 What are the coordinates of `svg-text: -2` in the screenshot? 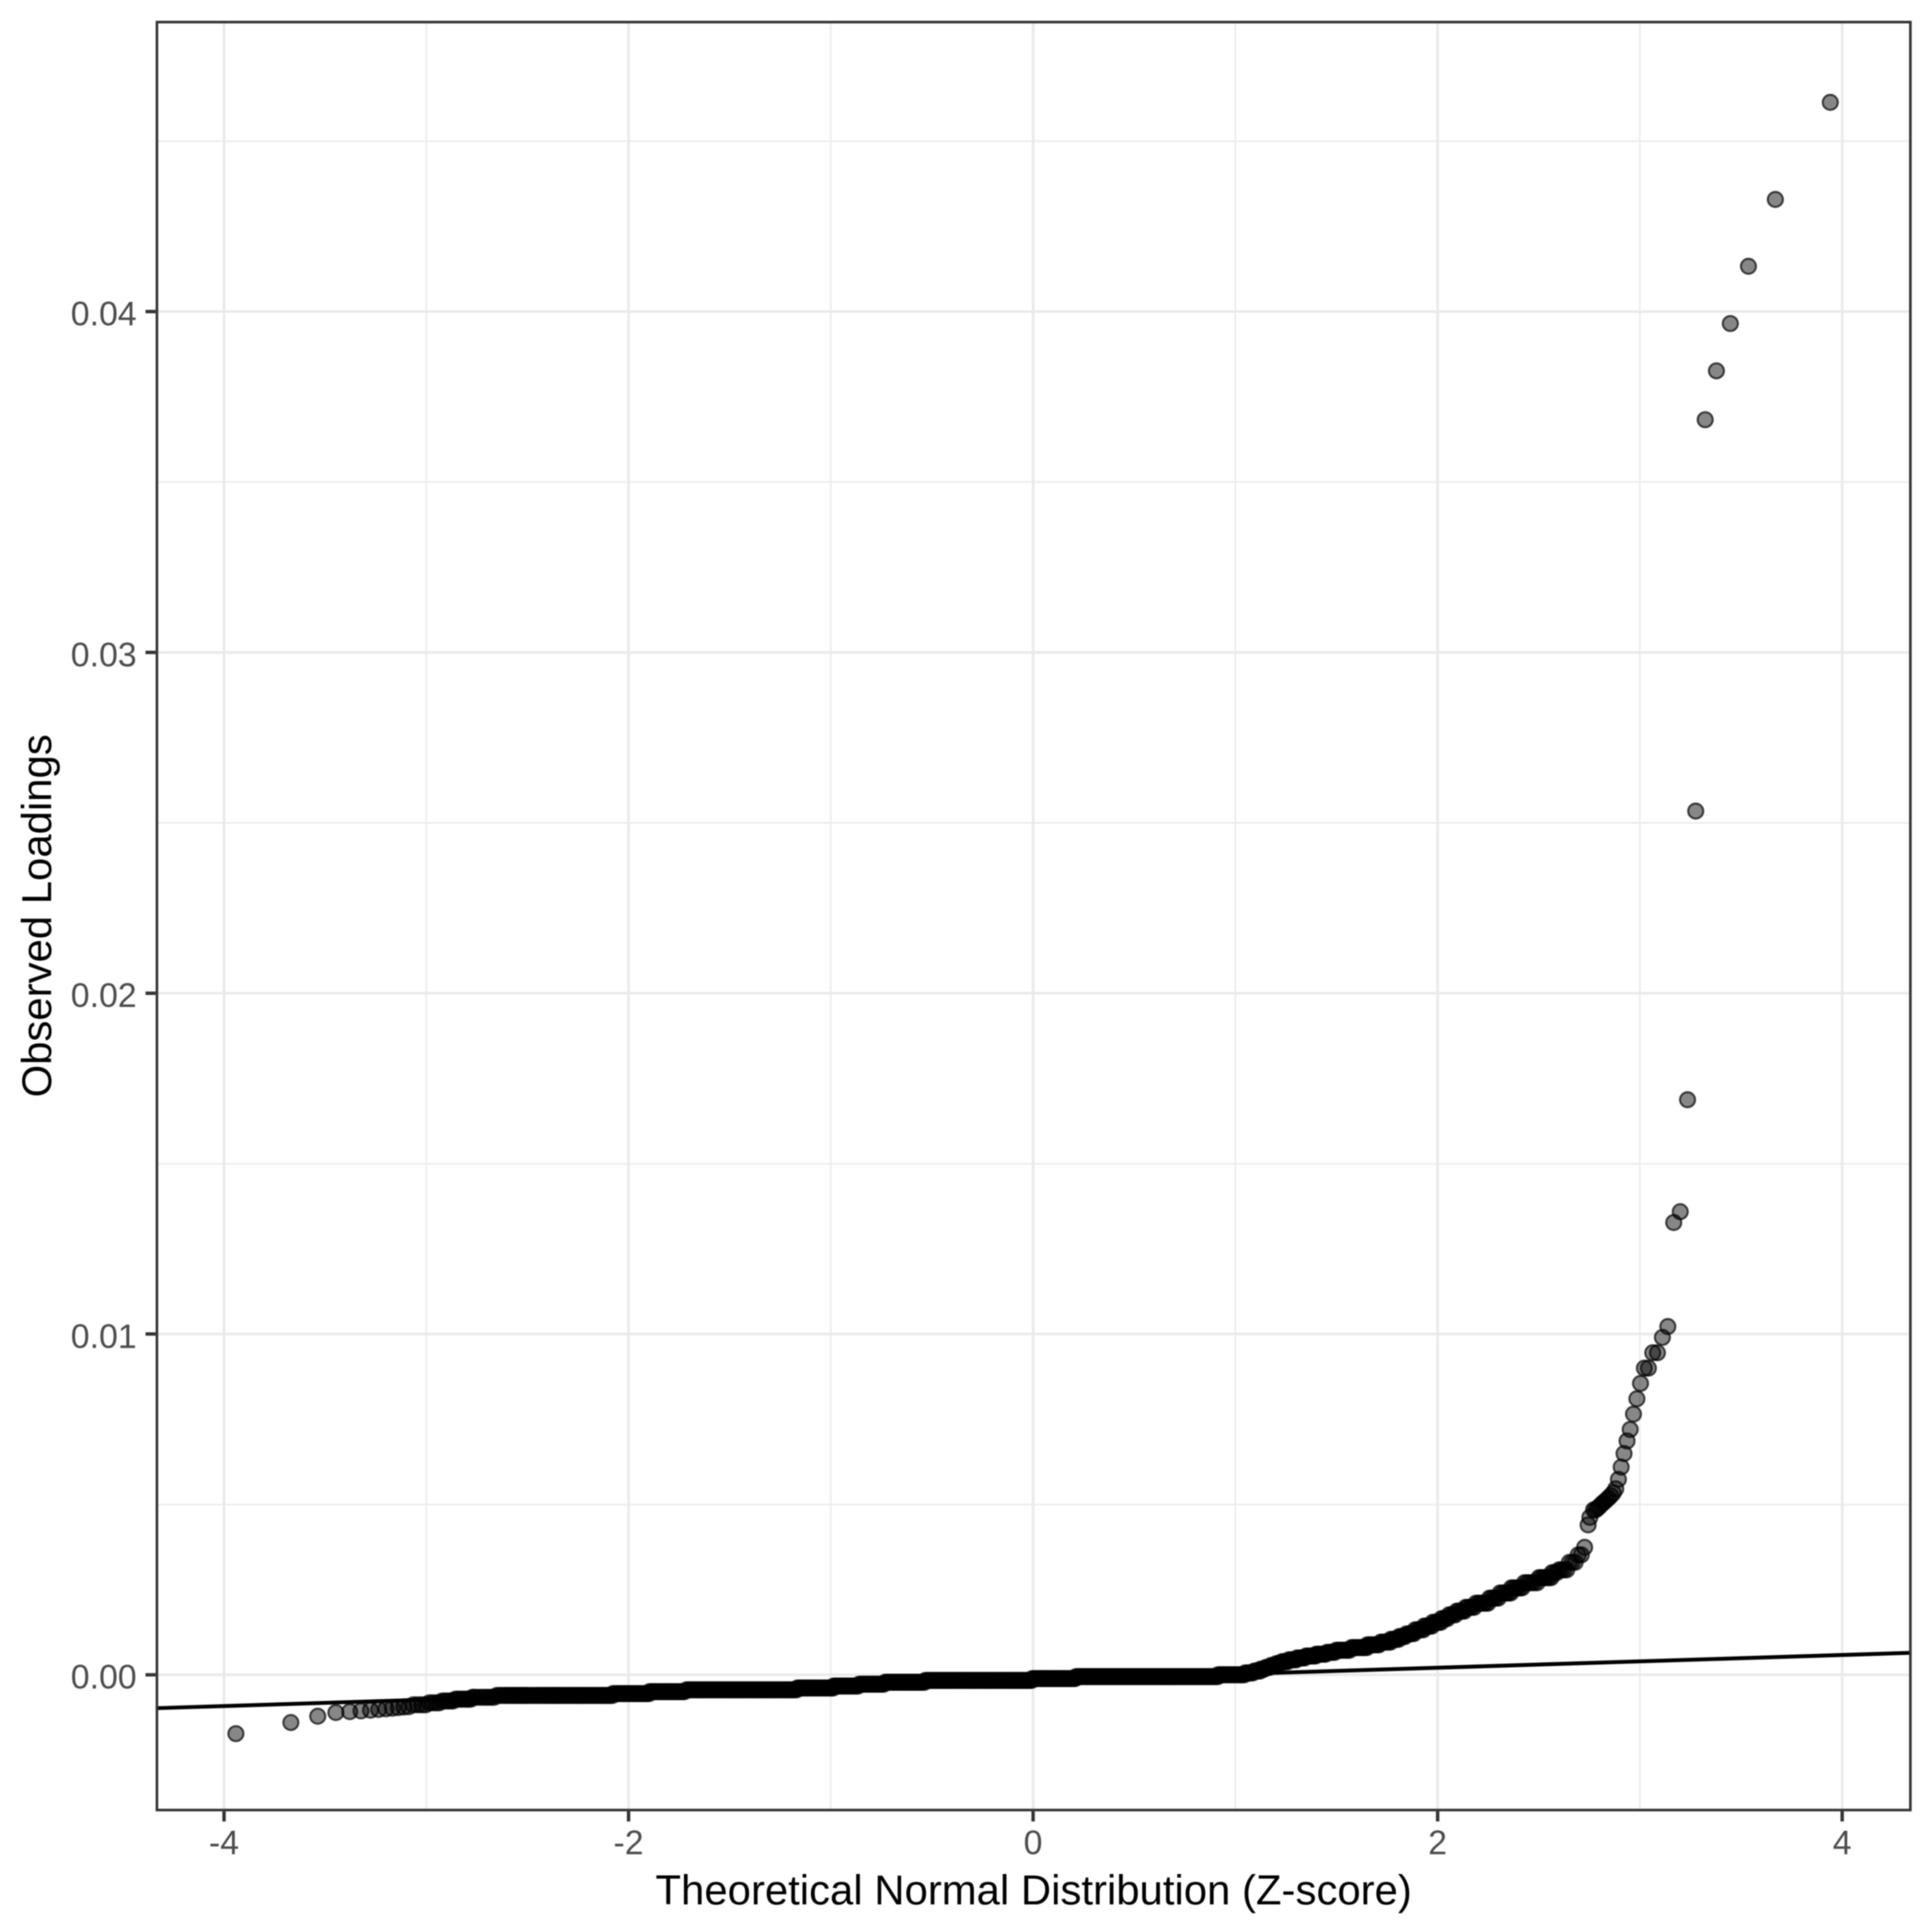 It's located at (629, 1843).